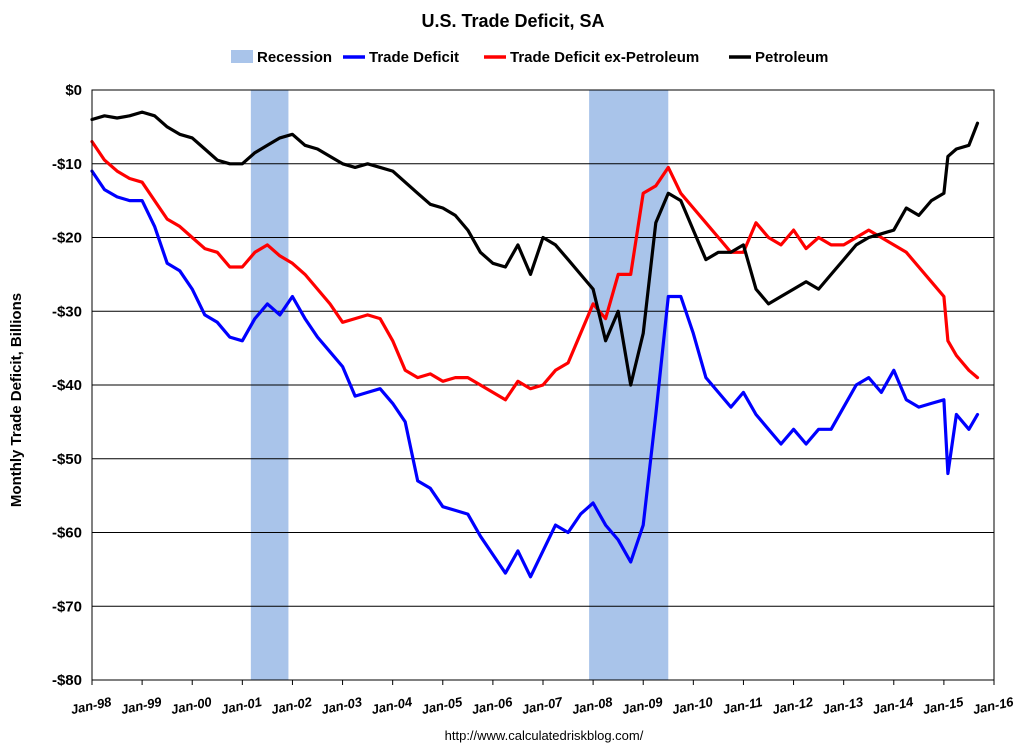 Image resolution: width=1026 pixels, height=747 pixels. I want to click on x-tick-label: Jan-16, so click(993, 705).